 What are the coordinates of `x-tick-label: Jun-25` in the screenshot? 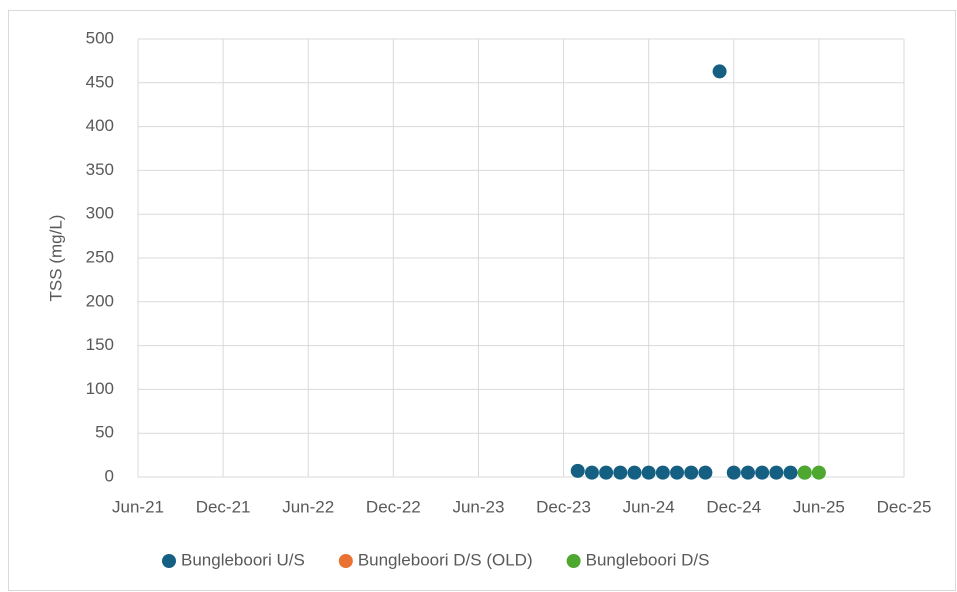 It's located at (819, 506).